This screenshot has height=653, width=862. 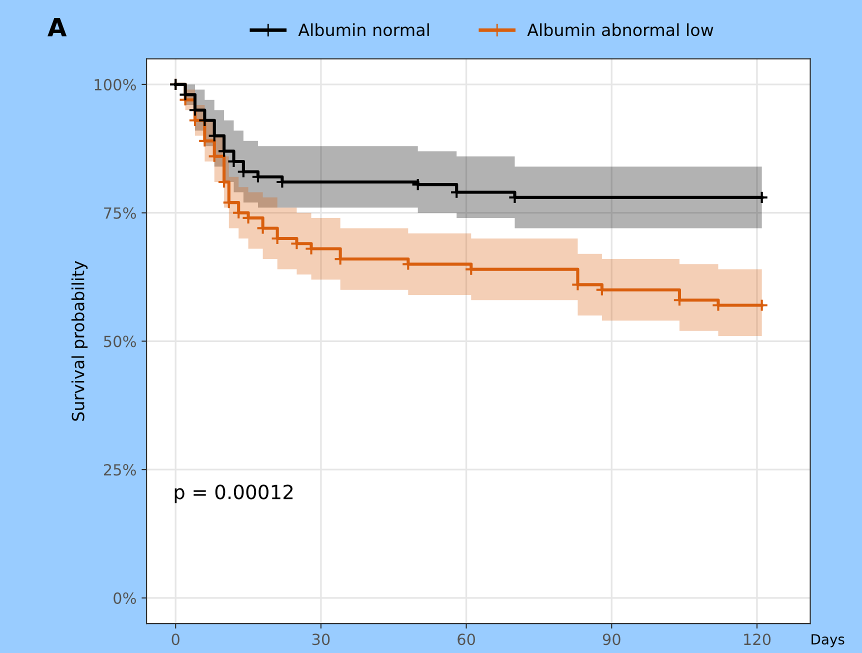 I want to click on x-tick-label: 0, so click(x=176, y=640).